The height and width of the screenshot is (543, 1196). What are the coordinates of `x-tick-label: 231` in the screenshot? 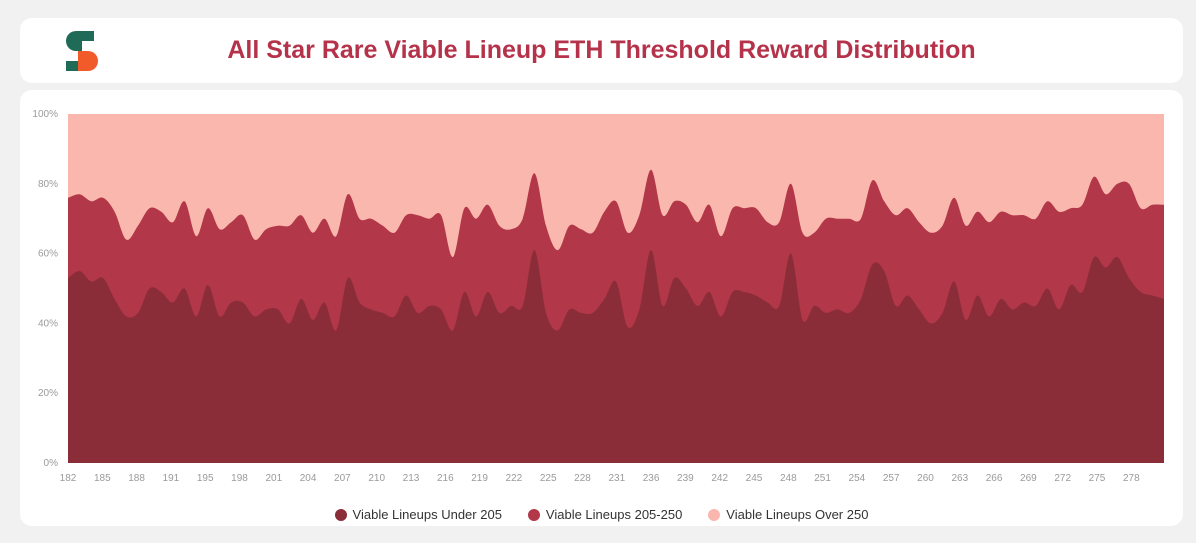 It's located at (616, 478).